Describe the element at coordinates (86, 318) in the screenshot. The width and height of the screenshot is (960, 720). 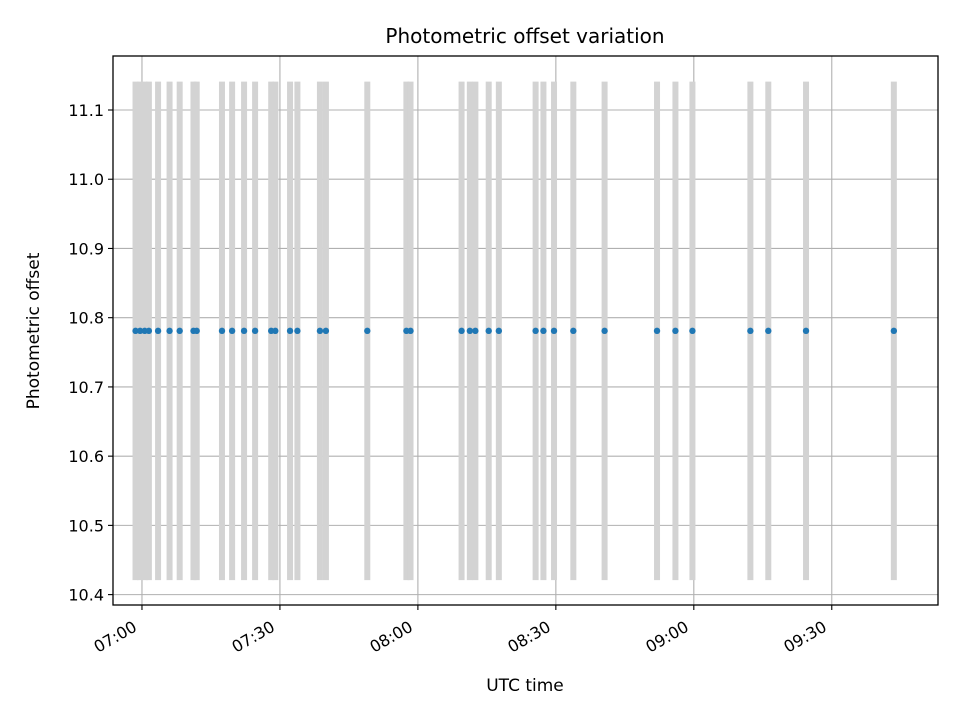
I see `y-tick-label: 10.8` at that location.